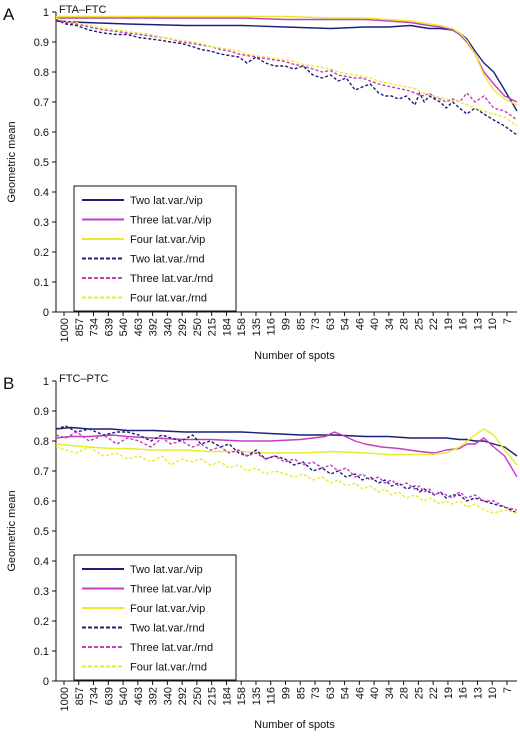 Image resolution: width=520 pixels, height=737 pixels. What do you see at coordinates (84, 379) in the screenshot?
I see `chart-title: FTC–PTC` at bounding box center [84, 379].